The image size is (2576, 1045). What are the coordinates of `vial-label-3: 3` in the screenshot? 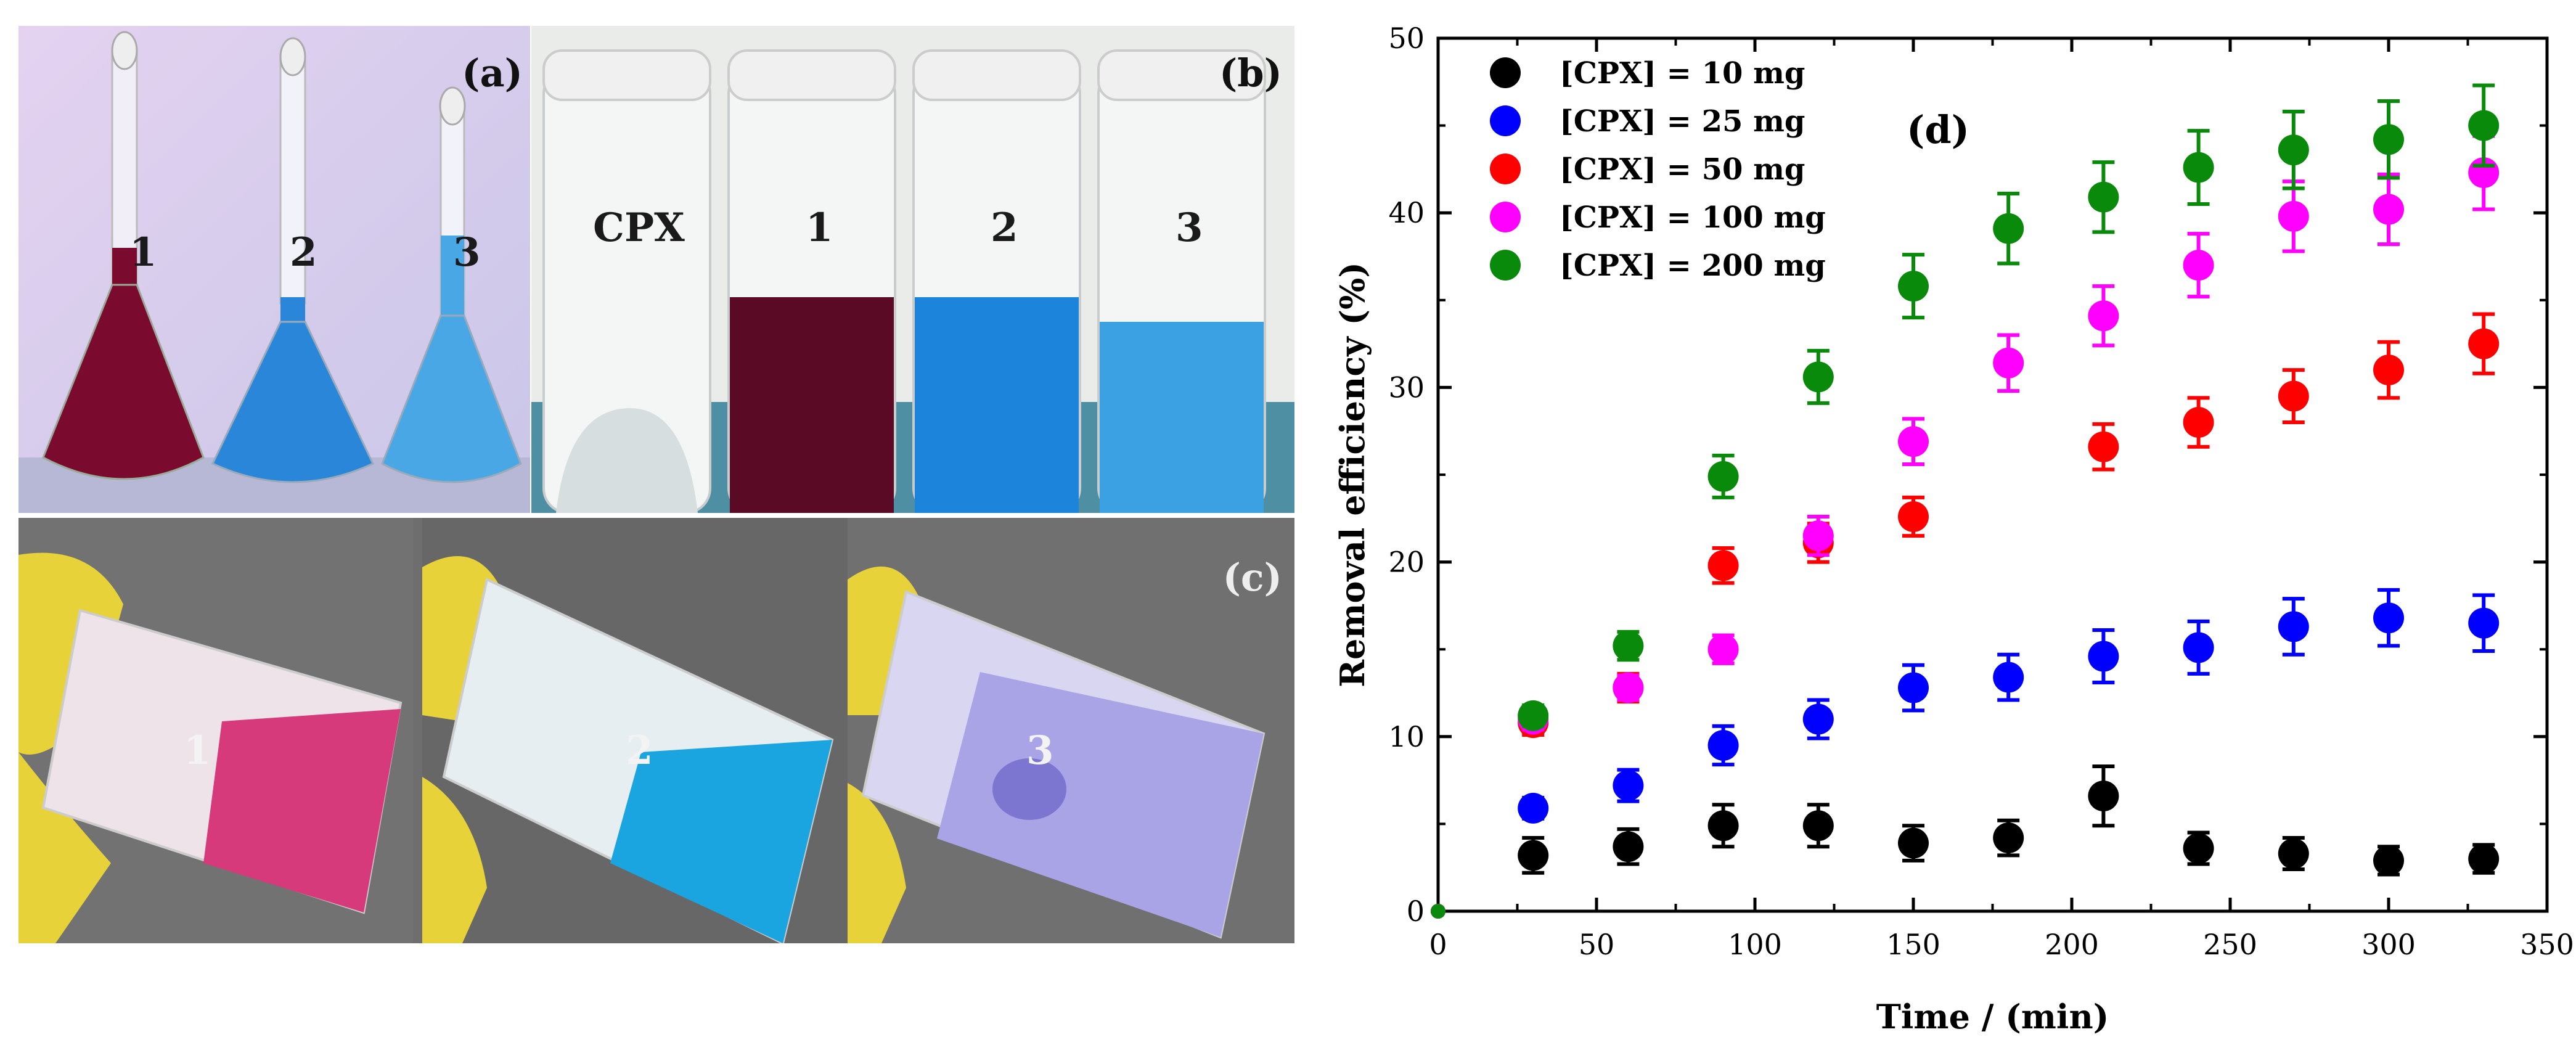 It's located at (1189, 228).